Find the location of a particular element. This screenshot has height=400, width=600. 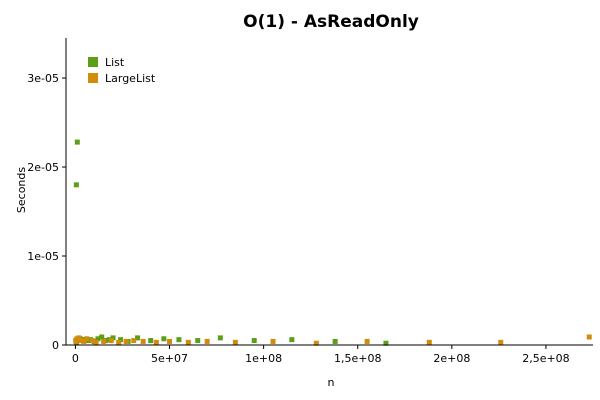

x-tick-label: 2e+08 is located at coordinates (451, 358).